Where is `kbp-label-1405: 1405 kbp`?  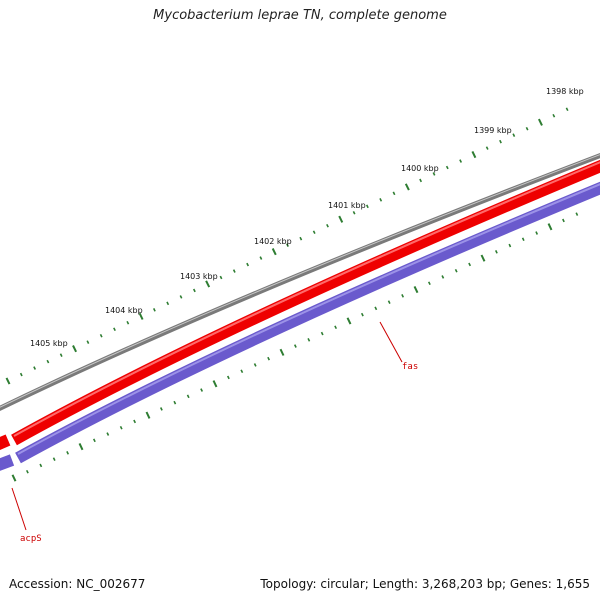
kbp-label-1405: 1405 kbp is located at coordinates (49, 343).